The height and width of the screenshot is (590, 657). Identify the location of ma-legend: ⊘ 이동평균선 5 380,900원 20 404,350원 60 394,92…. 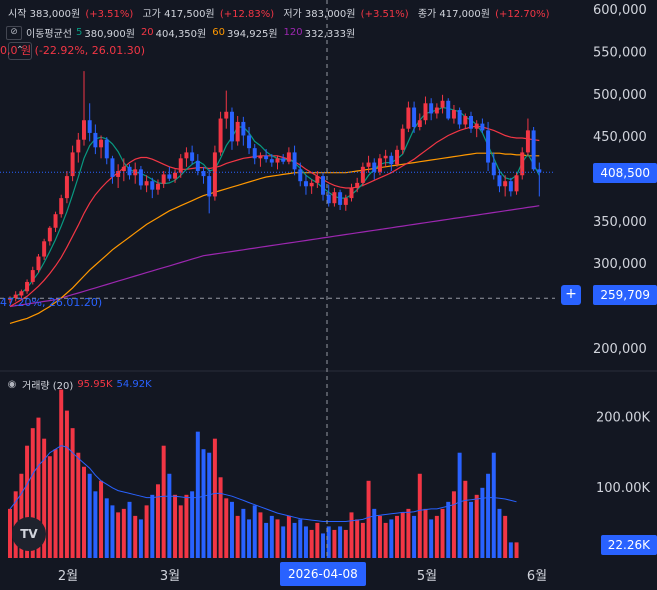
(183, 32).